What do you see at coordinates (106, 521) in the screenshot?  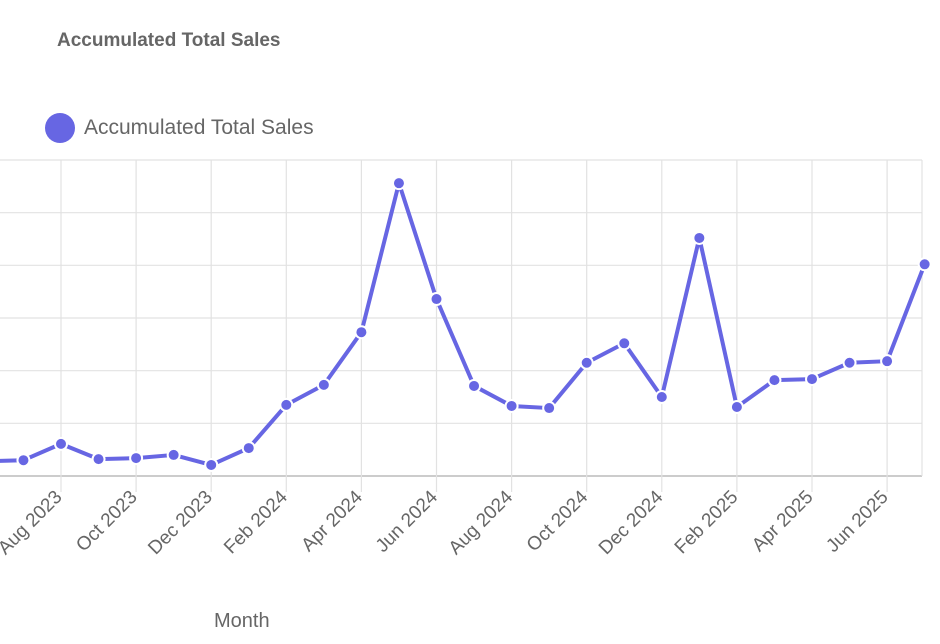 I see `x-tick-label: Oct 2023` at bounding box center [106, 521].